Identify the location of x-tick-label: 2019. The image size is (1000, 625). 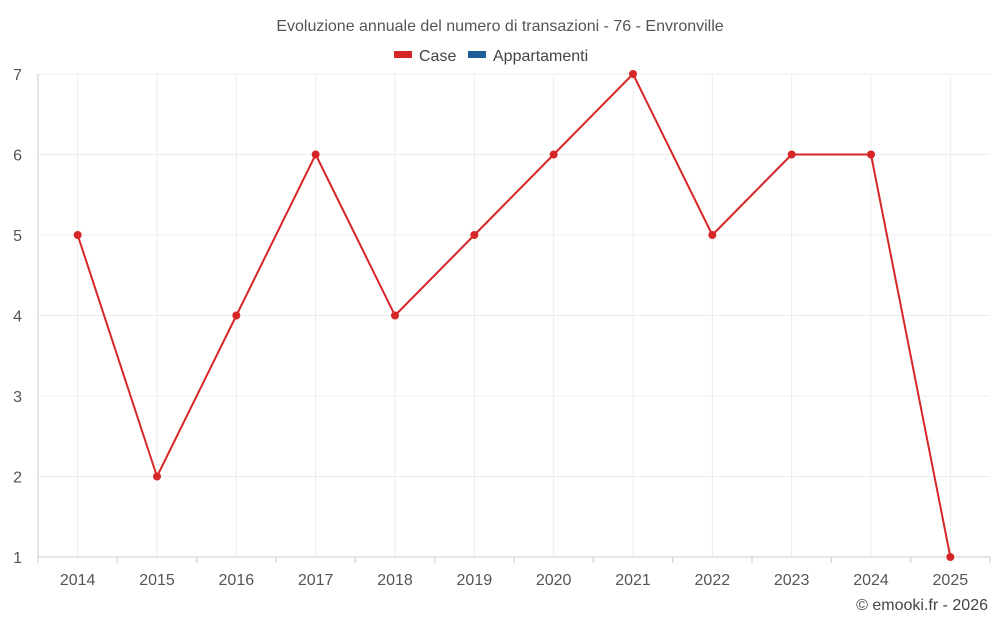
(475, 580).